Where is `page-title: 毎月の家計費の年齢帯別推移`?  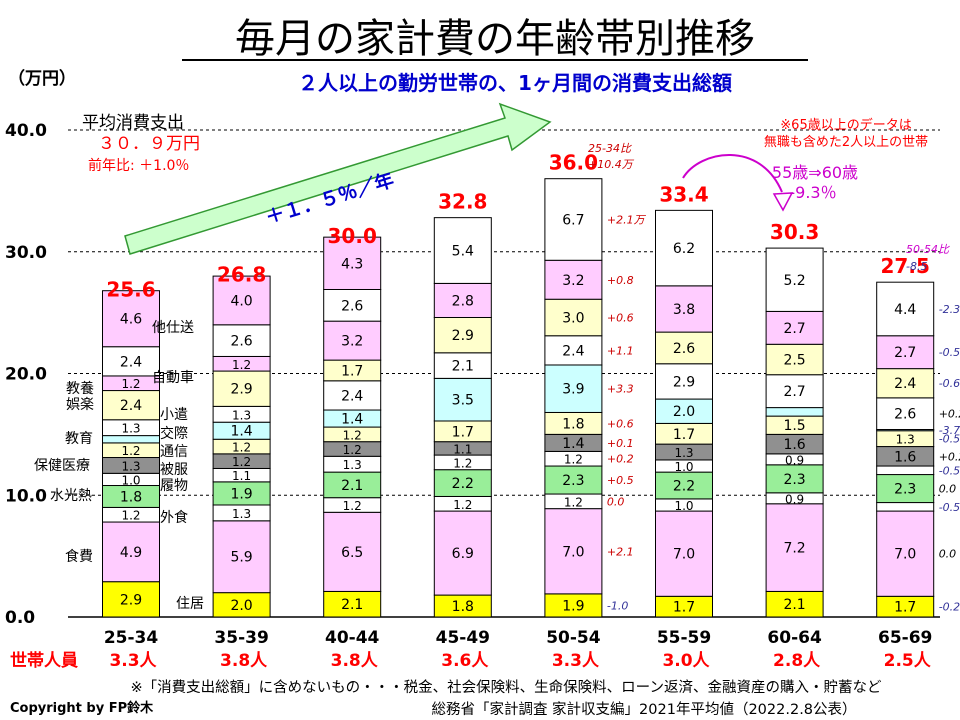
page-title: 毎月の家計費の年齢帯別推移 is located at coordinates (495, 39).